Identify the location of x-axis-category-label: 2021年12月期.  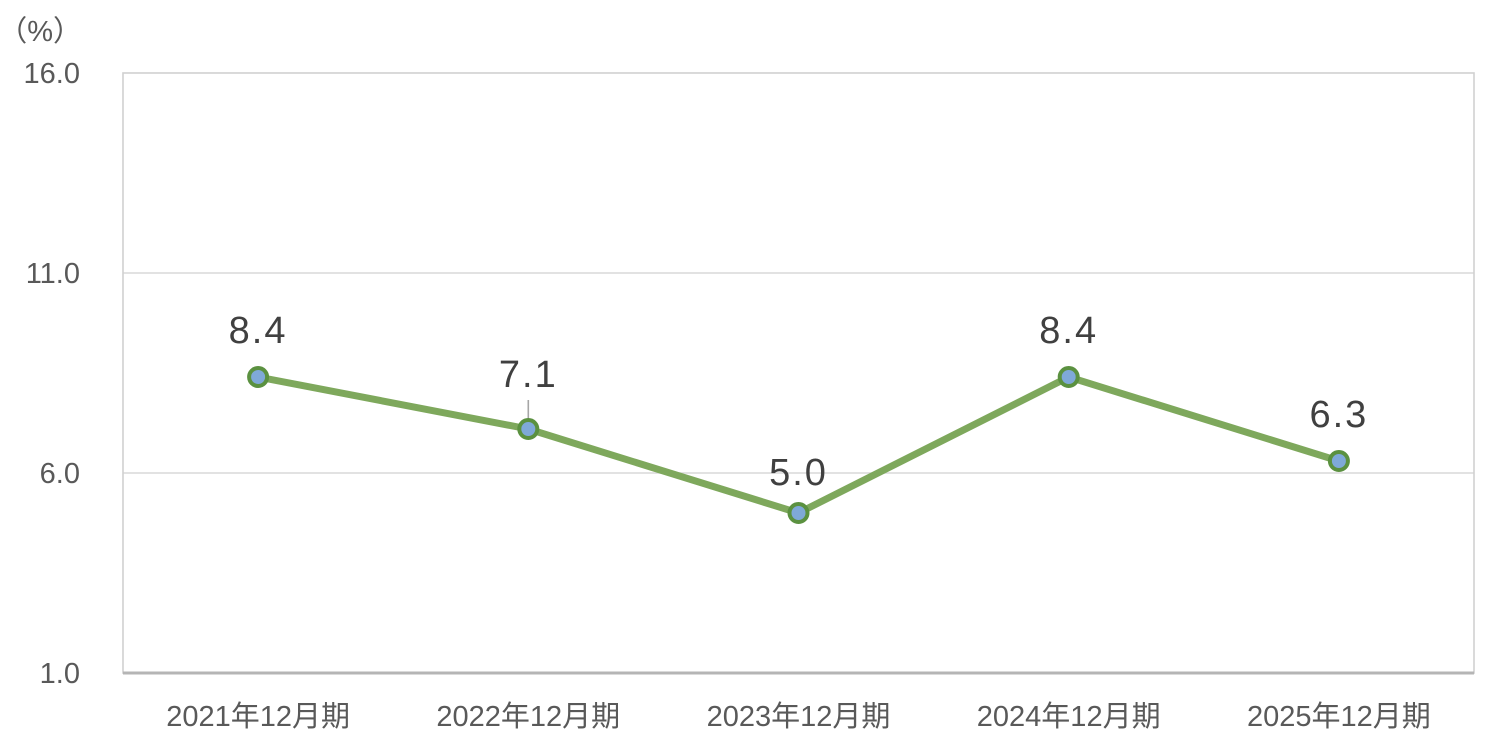
(258, 716).